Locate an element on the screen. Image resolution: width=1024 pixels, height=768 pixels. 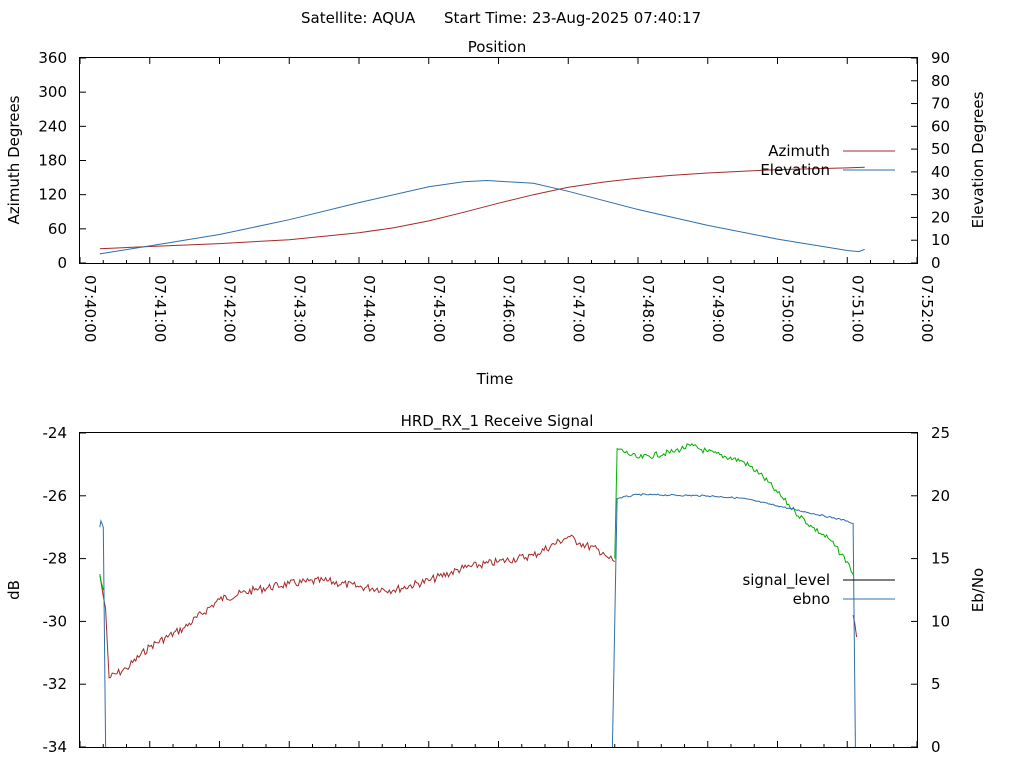
azimuth-tick-label: 240 is located at coordinates (52, 126).